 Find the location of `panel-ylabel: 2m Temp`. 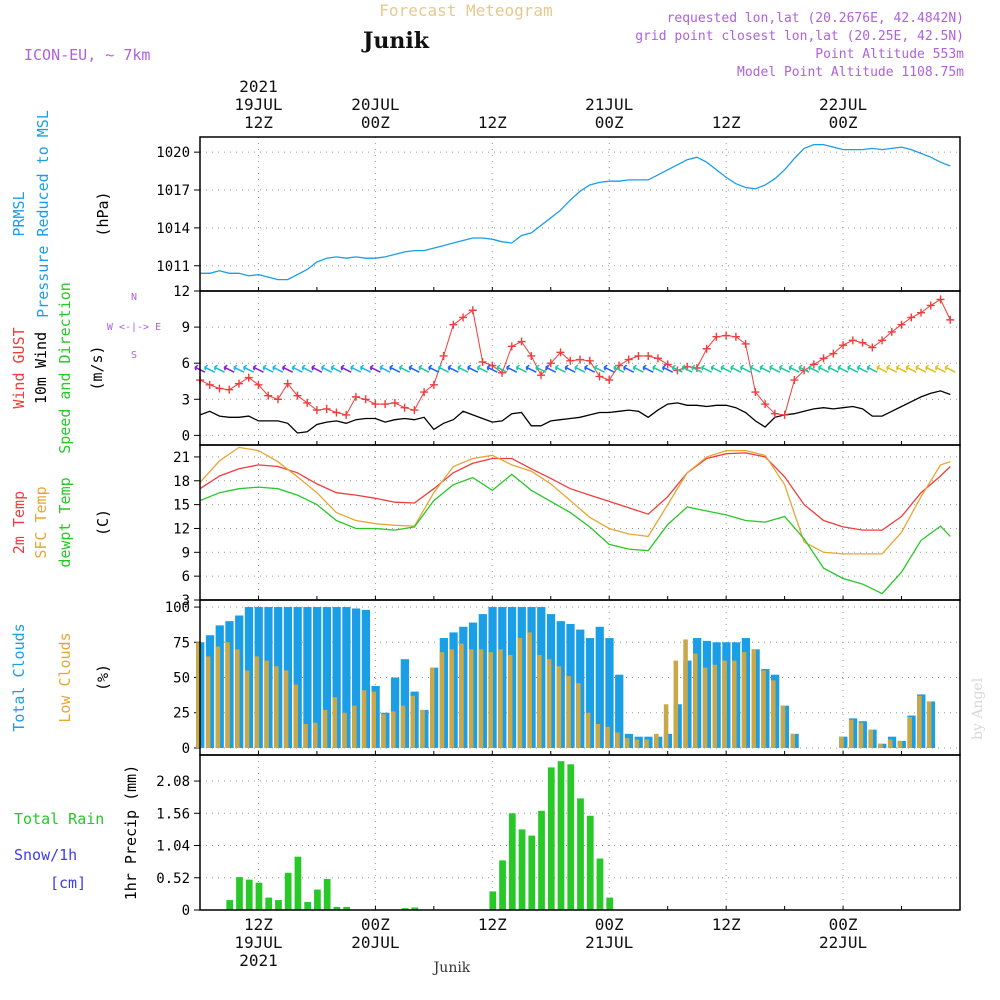

panel-ylabel: 2m Temp is located at coordinates (19, 522).